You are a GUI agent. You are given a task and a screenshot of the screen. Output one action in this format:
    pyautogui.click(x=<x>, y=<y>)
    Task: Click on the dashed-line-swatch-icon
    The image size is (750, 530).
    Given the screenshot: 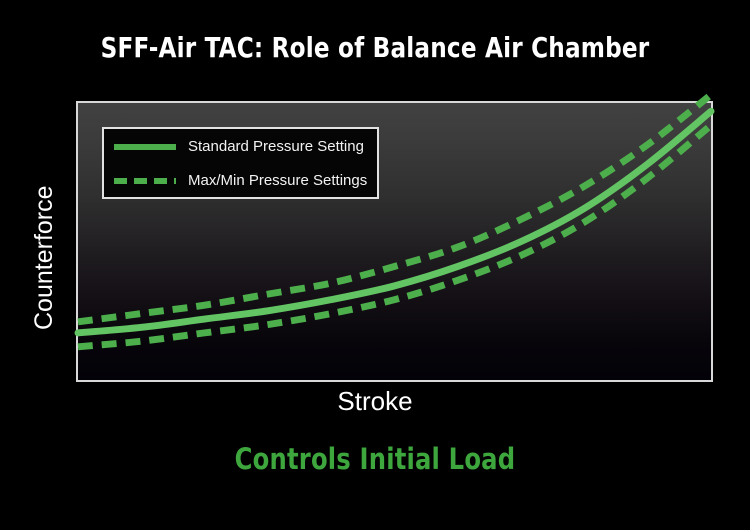 What is the action you would take?
    pyautogui.click(x=145, y=181)
    